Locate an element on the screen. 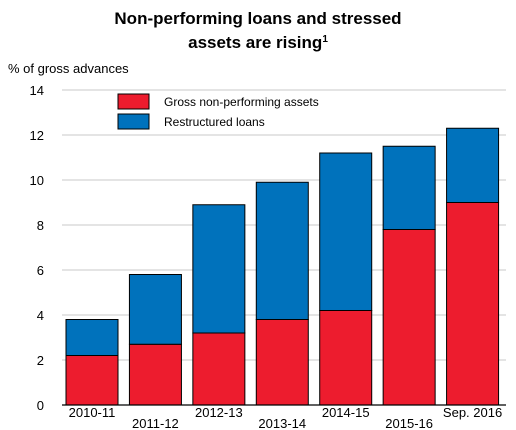 This screenshot has width=516, height=430. legend-label: Gross non-performing assets is located at coordinates (241, 102).